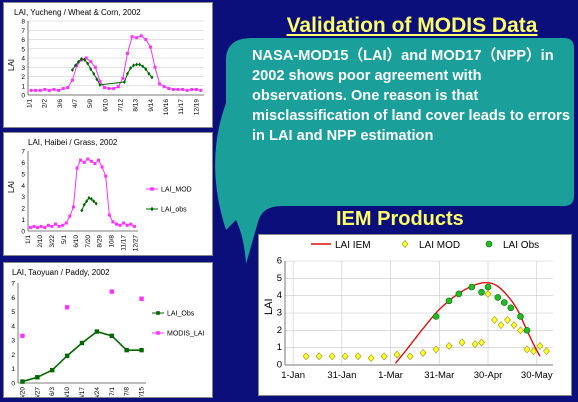 Image resolution: width=578 pixels, height=402 pixels. I want to click on x-tick-label: 31-Mar, so click(439, 375).